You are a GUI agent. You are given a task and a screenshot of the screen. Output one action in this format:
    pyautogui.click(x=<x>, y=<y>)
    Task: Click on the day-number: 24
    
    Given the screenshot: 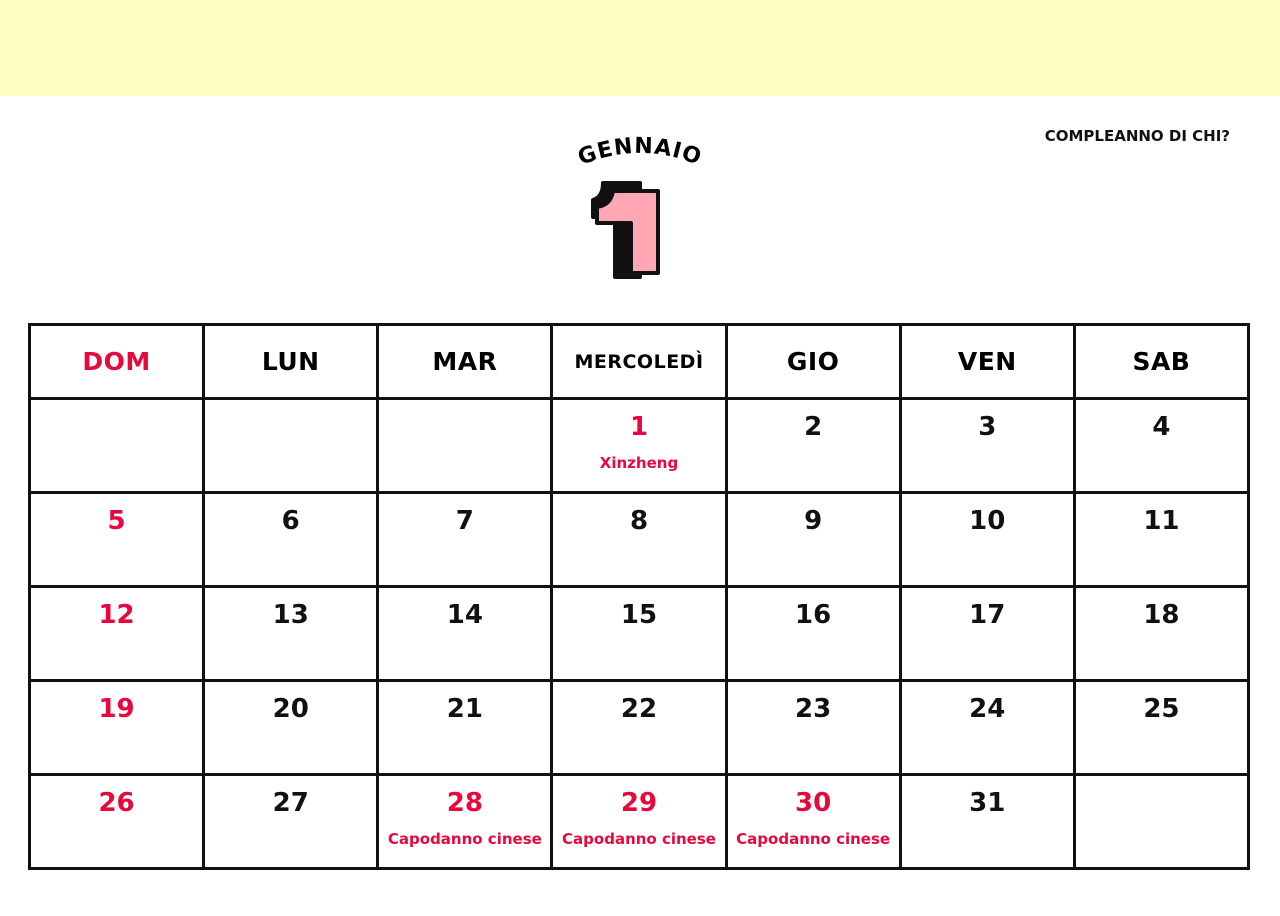 What is the action you would take?
    pyautogui.click(x=987, y=709)
    